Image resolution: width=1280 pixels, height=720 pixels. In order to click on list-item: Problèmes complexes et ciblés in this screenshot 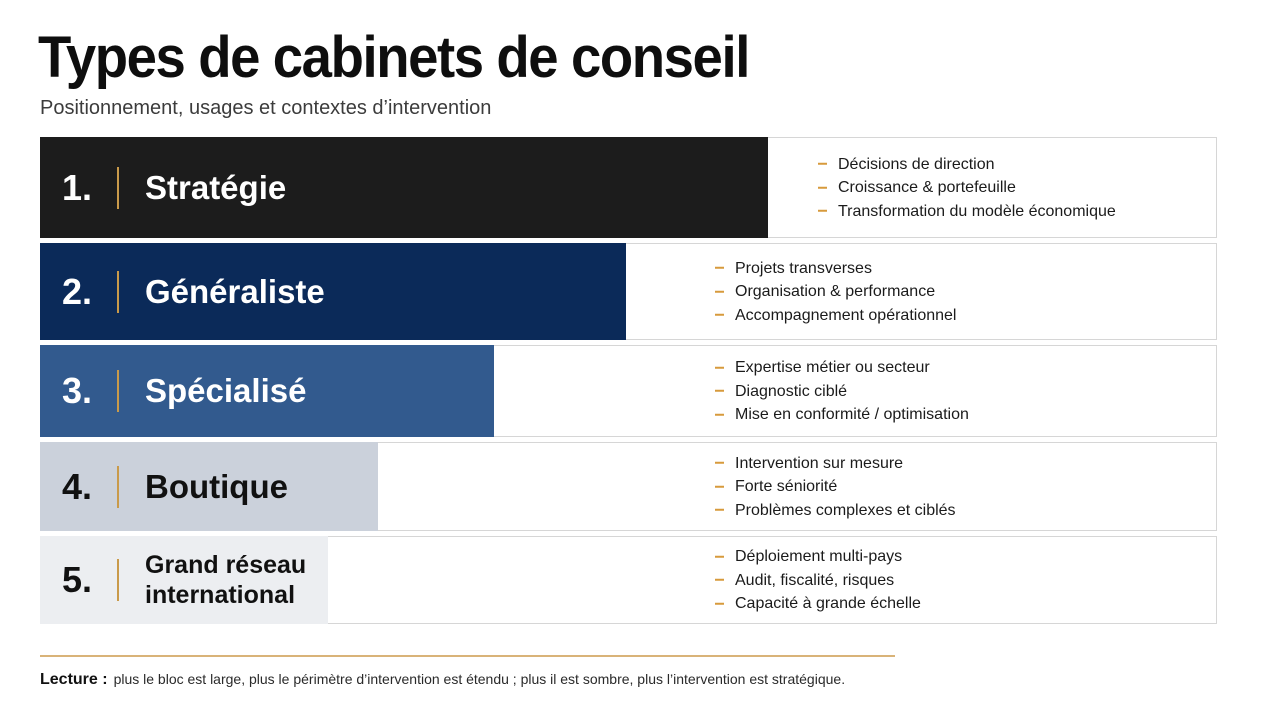, I will do `click(835, 510)`.